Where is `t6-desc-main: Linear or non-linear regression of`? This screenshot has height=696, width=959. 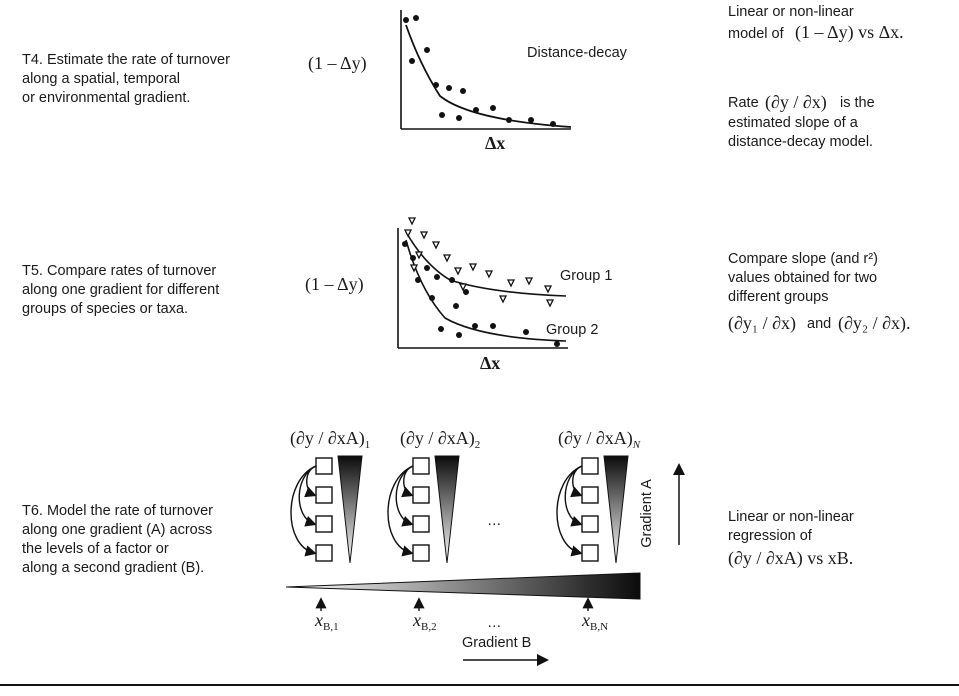 t6-desc-main: Linear or non-linear regression of is located at coordinates (791, 526).